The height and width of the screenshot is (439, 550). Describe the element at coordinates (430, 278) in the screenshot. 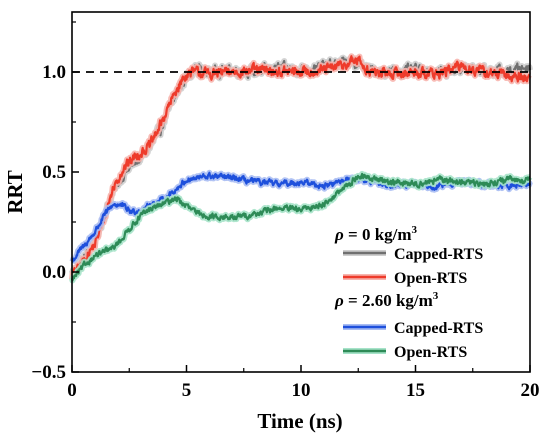

I see `legend-label-open-rts-rho0: Open-RTS` at that location.